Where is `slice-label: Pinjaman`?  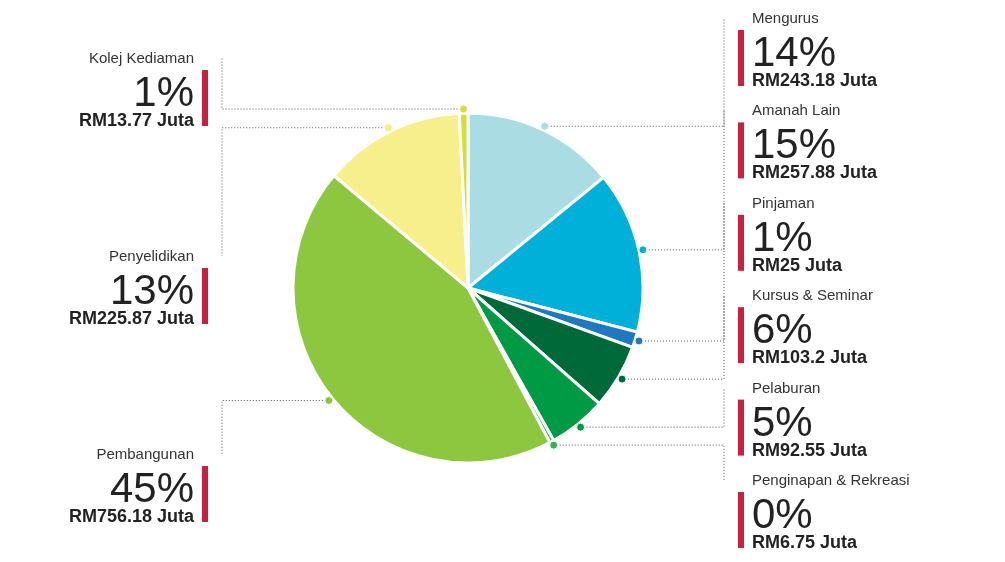
slice-label: Pinjaman is located at coordinates (783, 202).